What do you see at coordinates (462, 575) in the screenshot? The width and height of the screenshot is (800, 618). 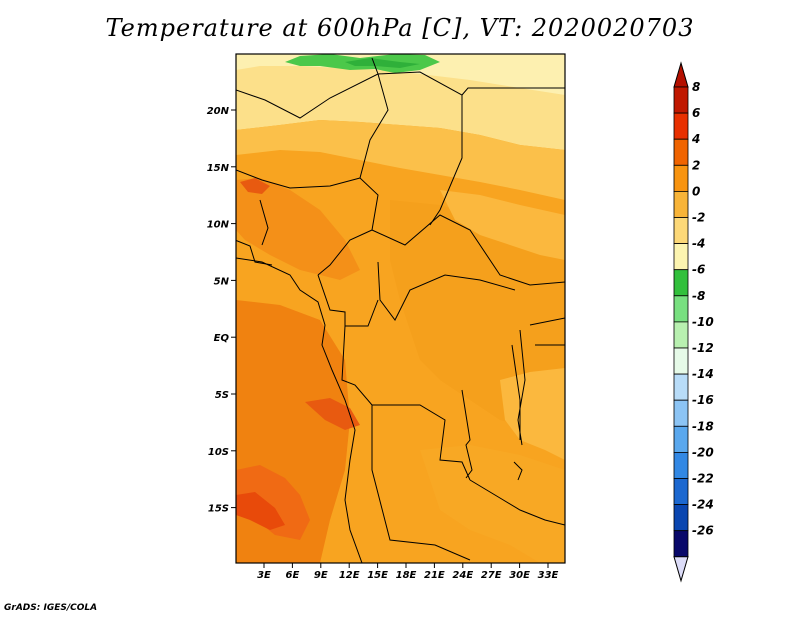 I see `lon-tick-label: 24E` at bounding box center [462, 575].